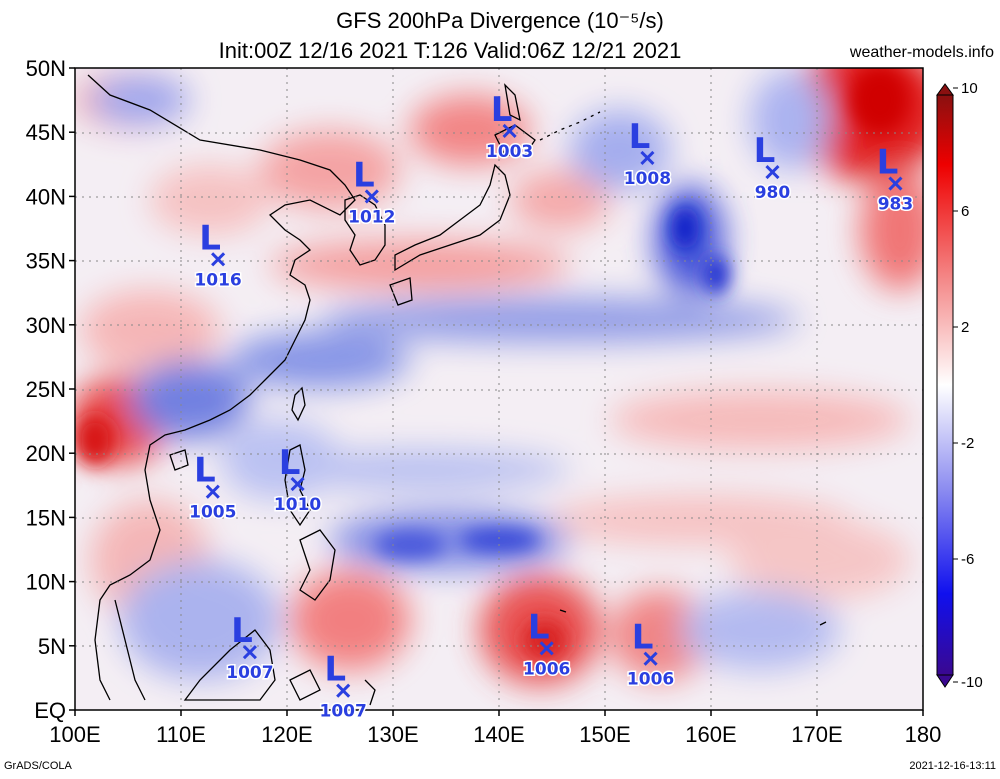 This screenshot has height=779, width=1000. Describe the element at coordinates (959, 385) in the screenshot. I see `colorbar: 10 6 2 -2 -6 -10` at that location.